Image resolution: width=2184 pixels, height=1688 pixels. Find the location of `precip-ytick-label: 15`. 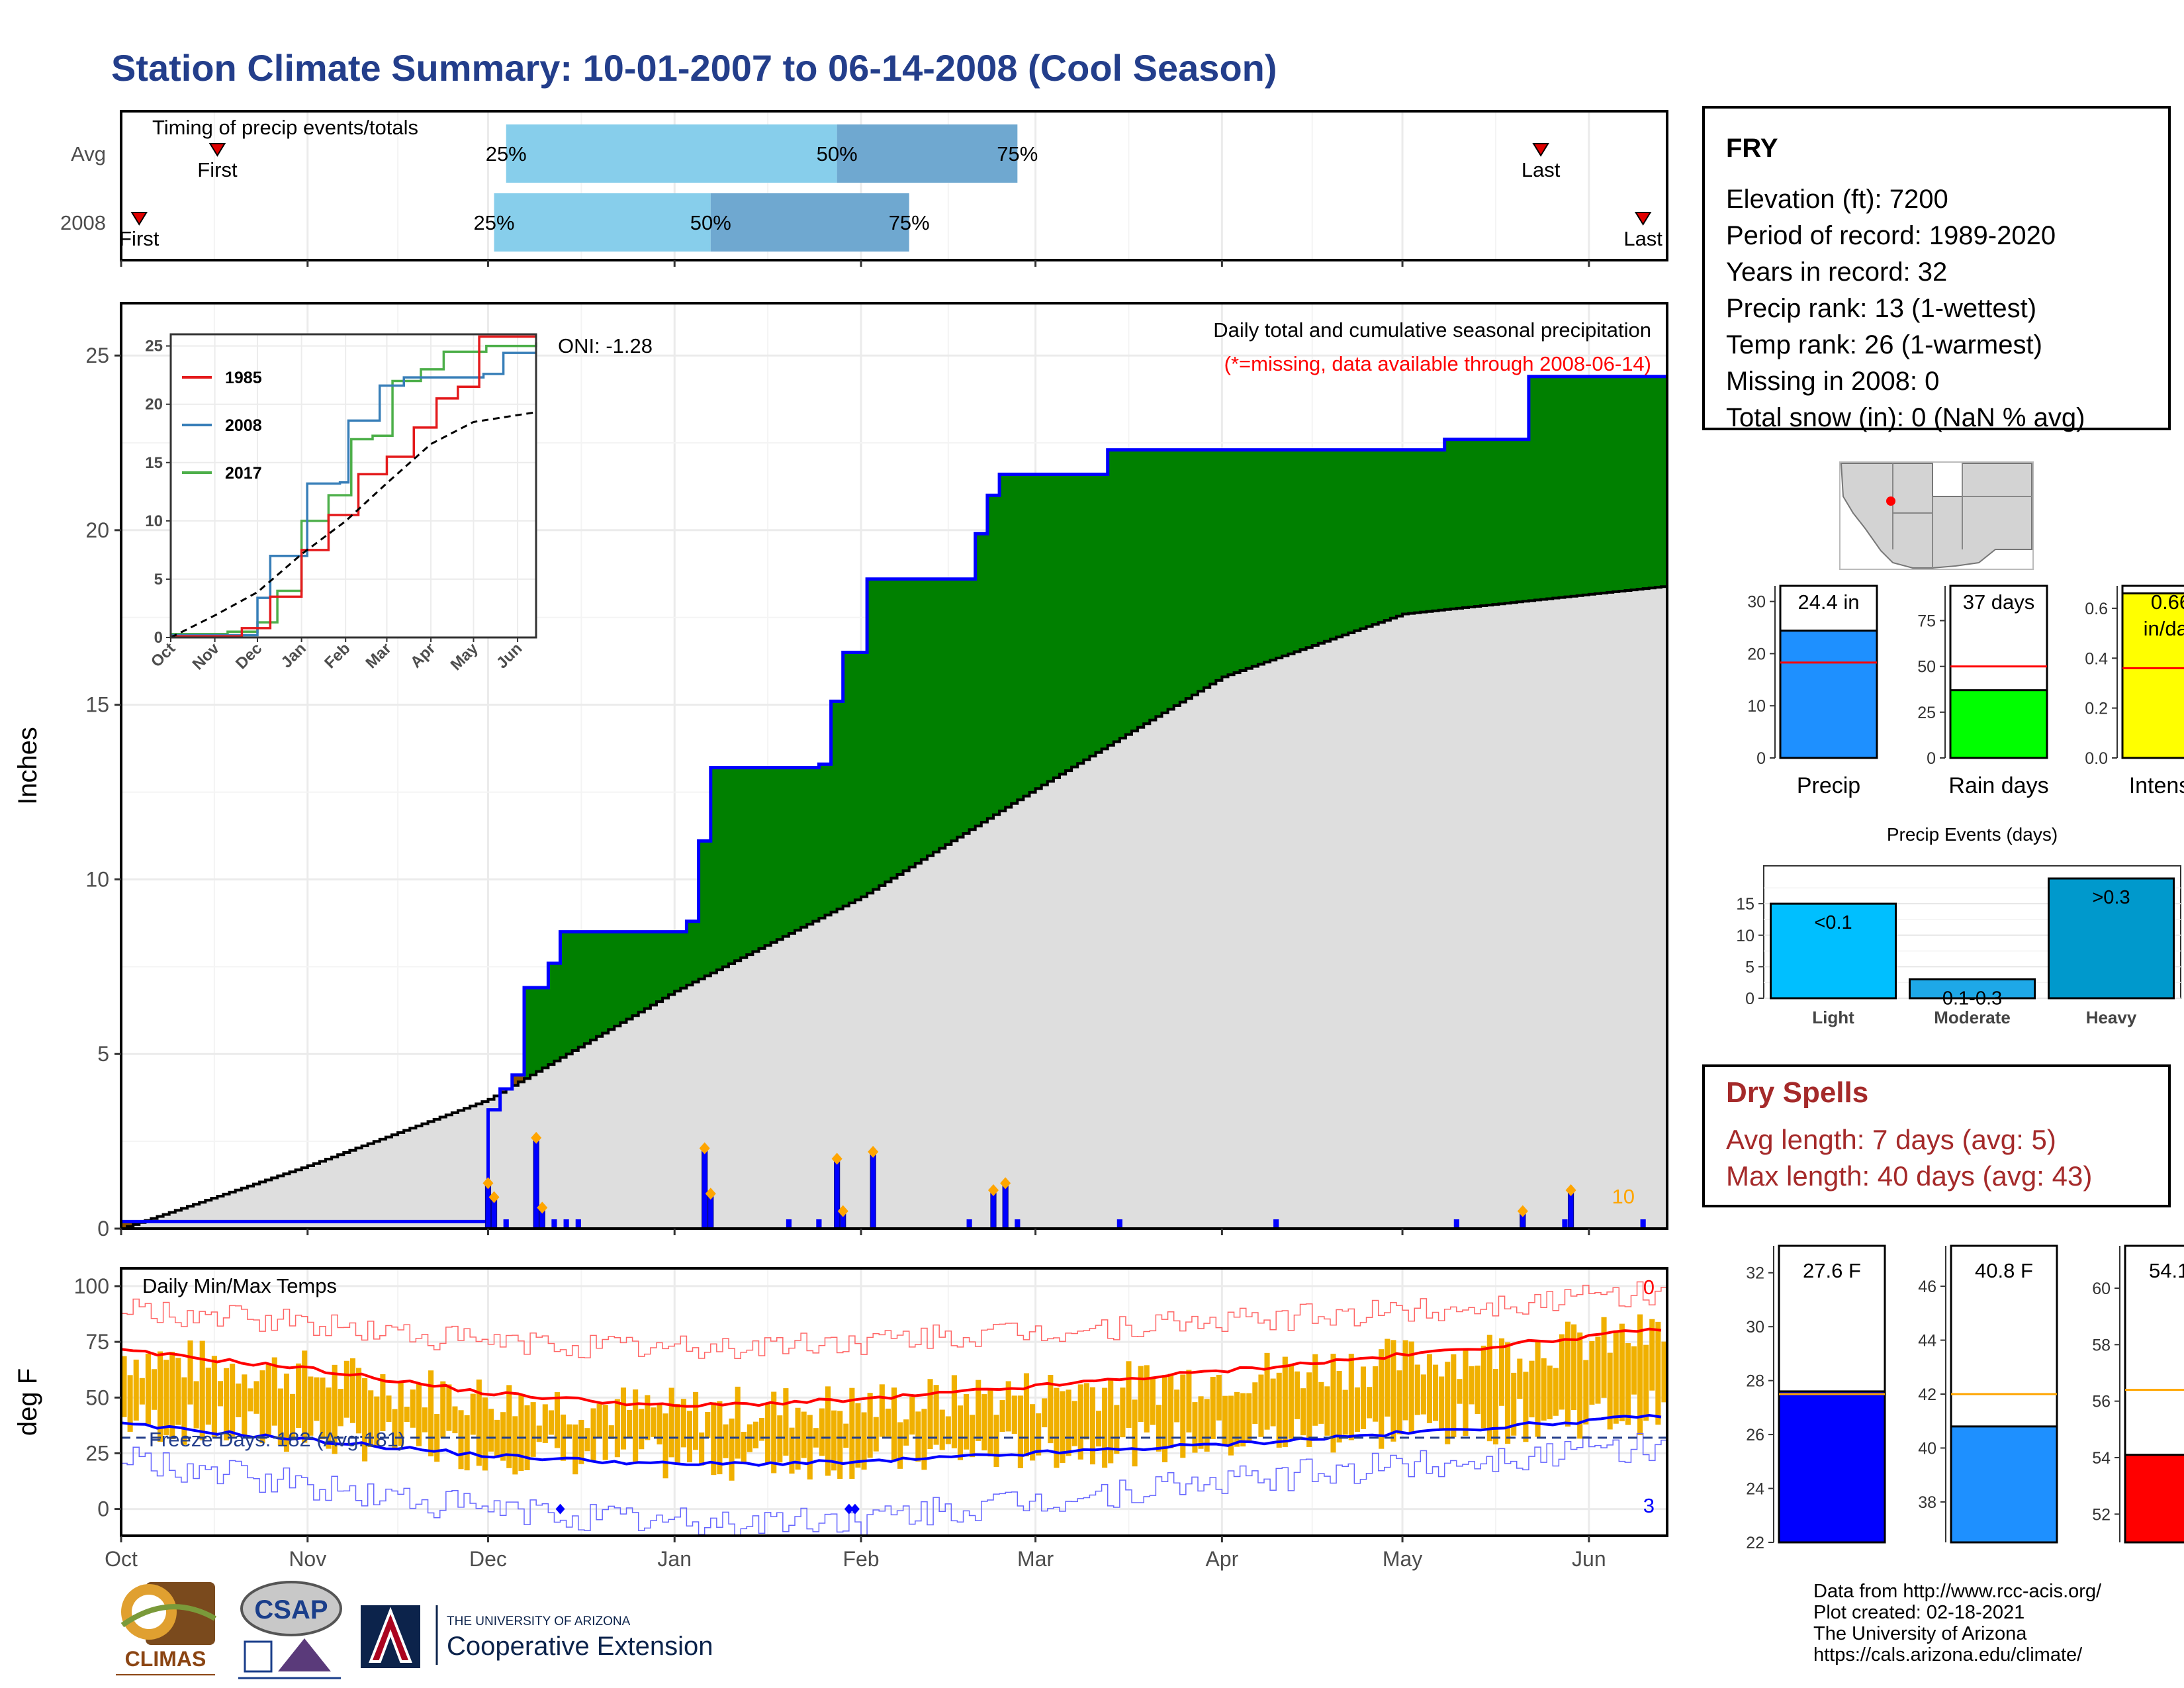

precip-ytick-label: 15 is located at coordinates (97, 705).